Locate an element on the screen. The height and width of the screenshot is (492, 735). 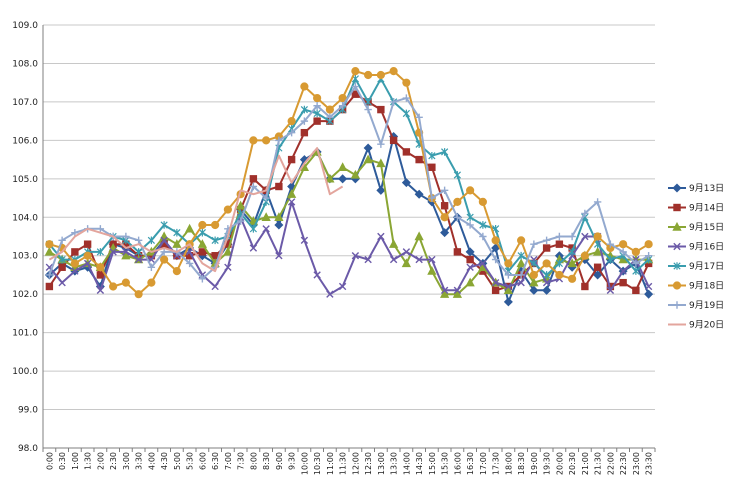
x-tick-label: 23:00 is located at coordinates (636, 463).